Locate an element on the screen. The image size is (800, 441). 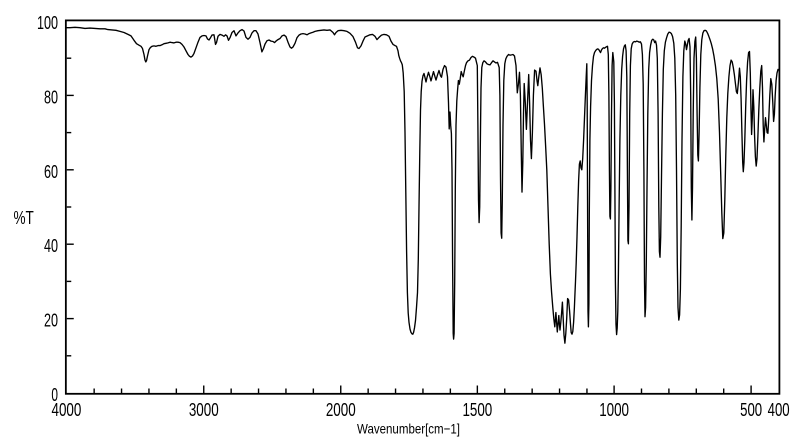
svg-text: 80 is located at coordinates (51, 98).